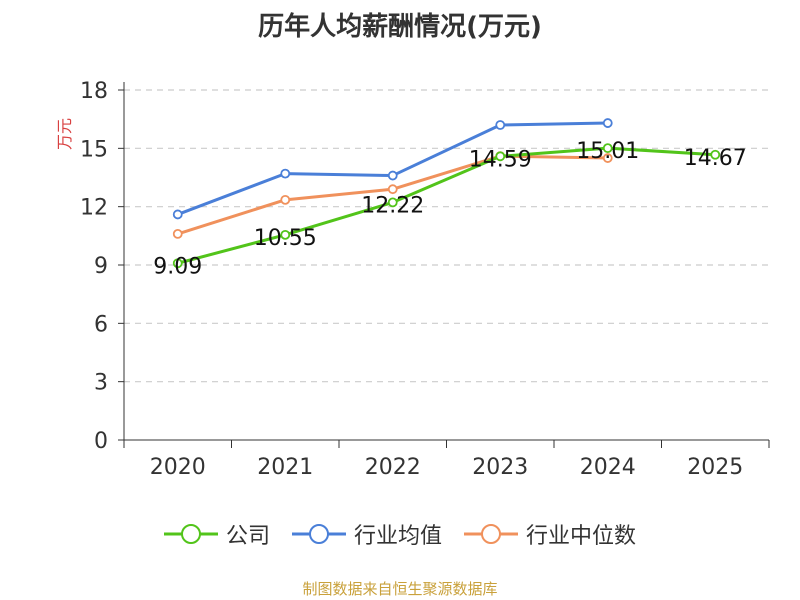 The height and width of the screenshot is (600, 800). I want to click on legend-label-company: 公司, so click(247, 536).